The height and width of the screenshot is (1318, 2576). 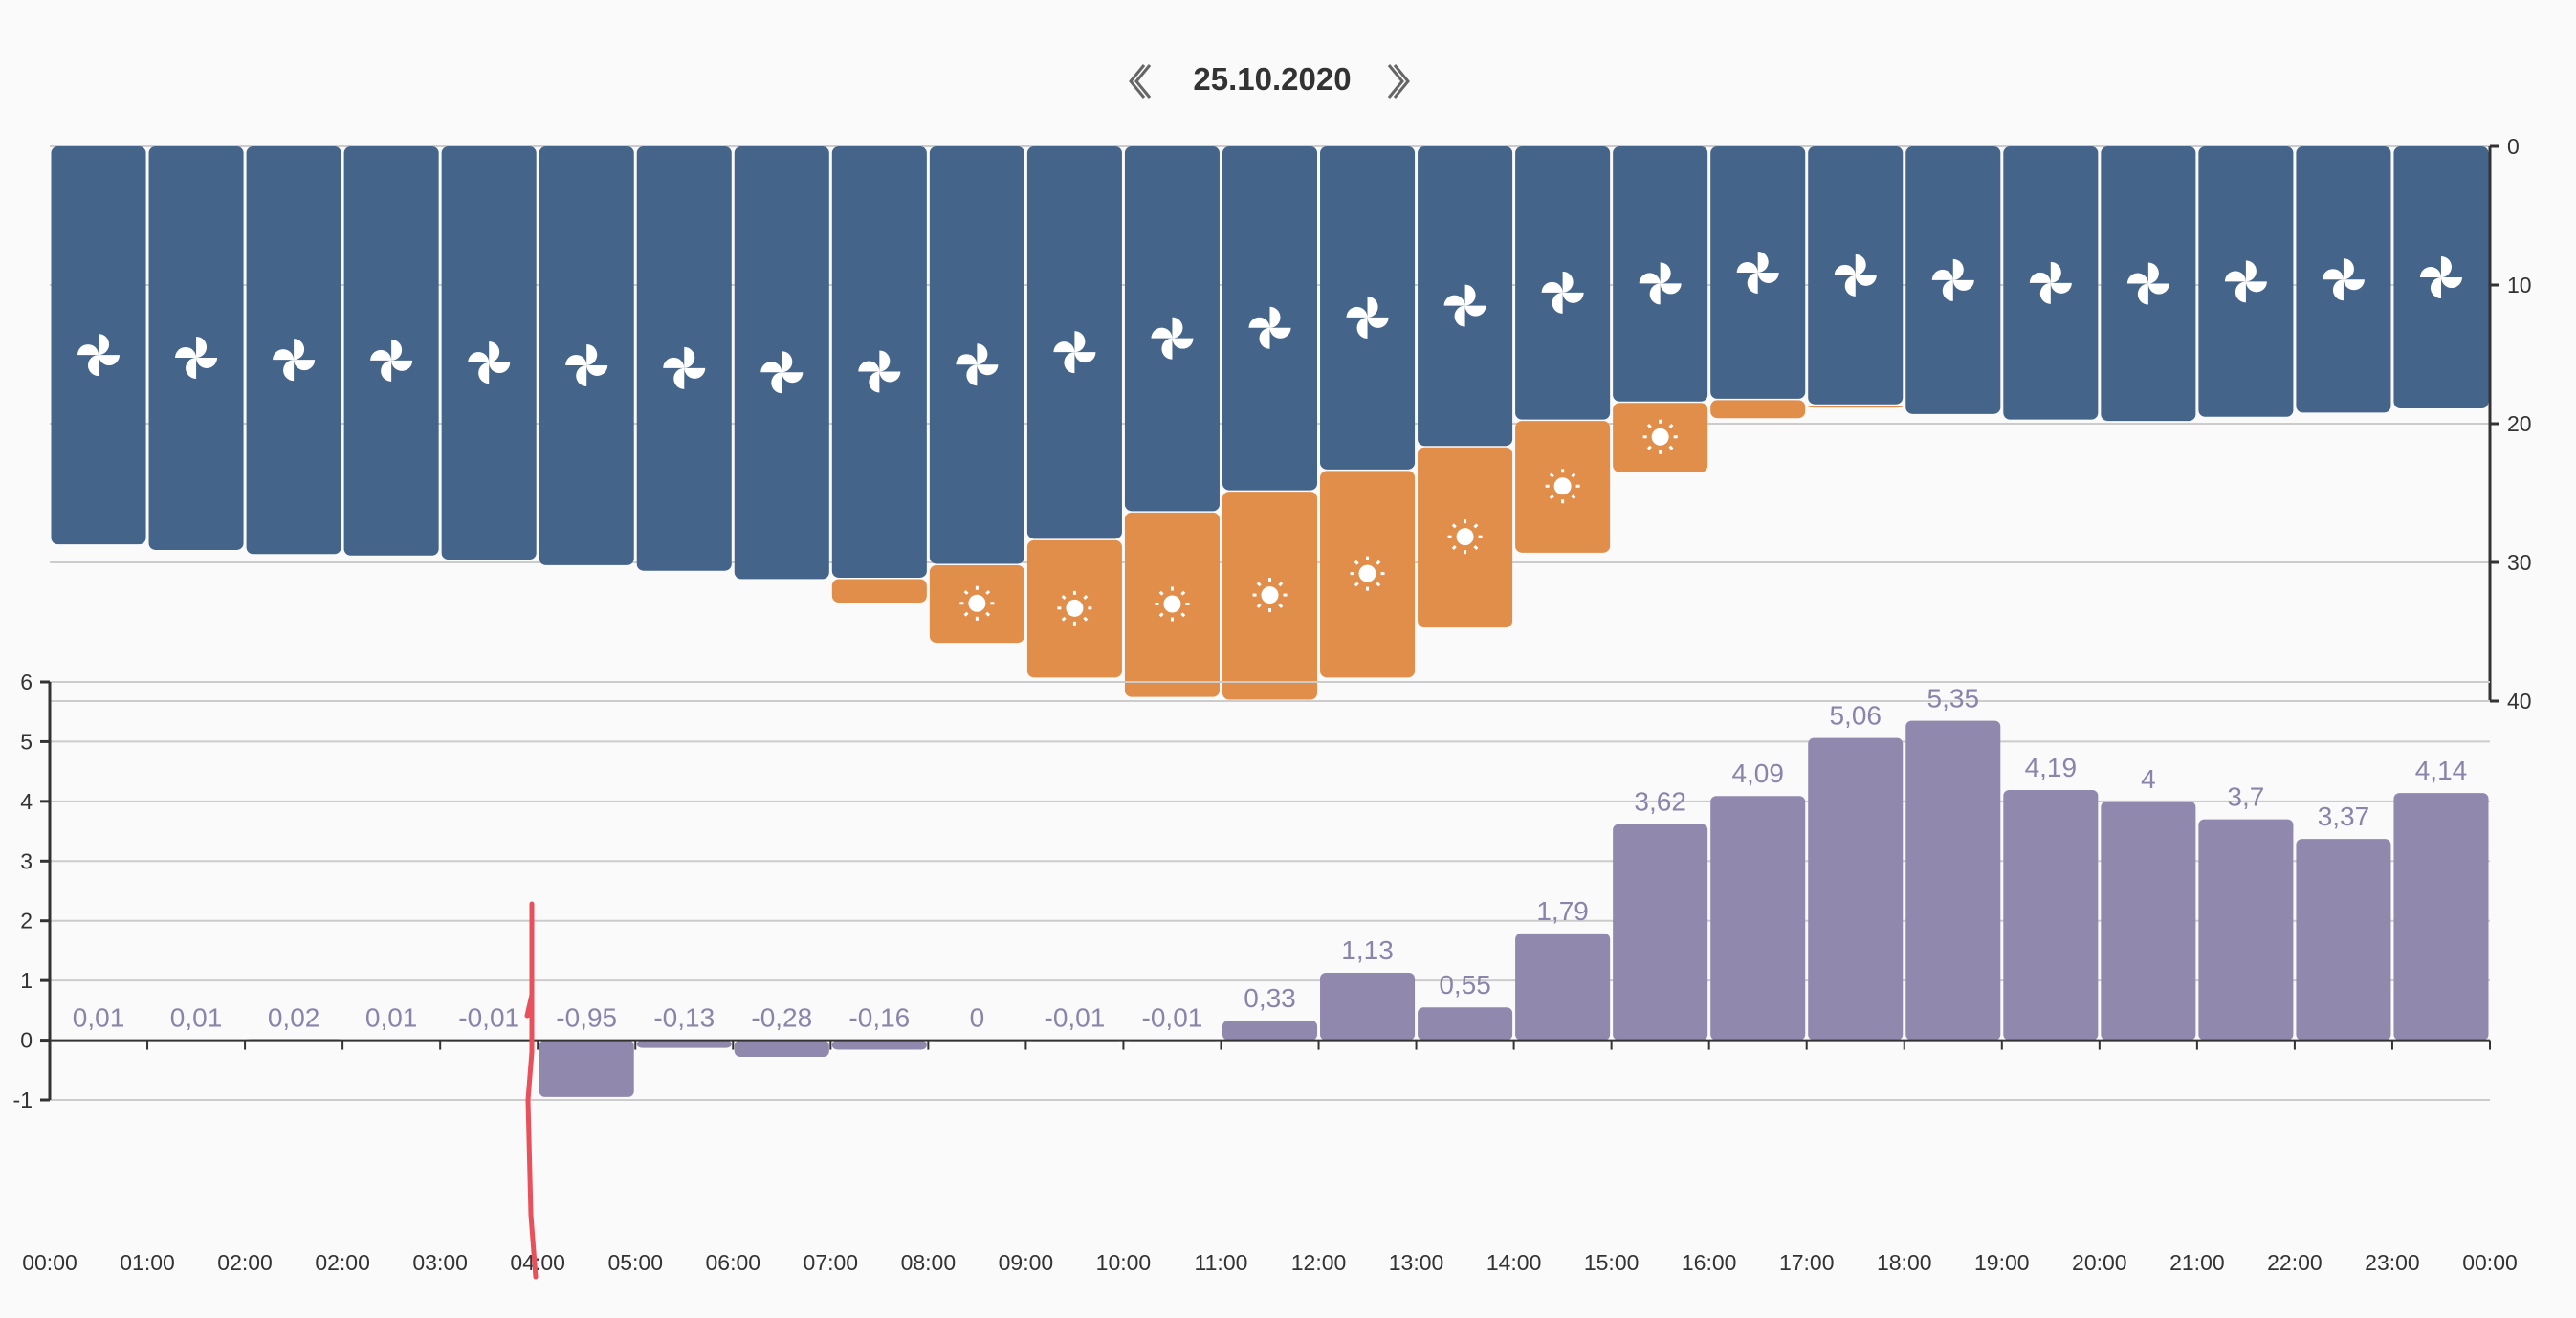 I want to click on x-tick-label: 14:00, so click(x=1514, y=1262).